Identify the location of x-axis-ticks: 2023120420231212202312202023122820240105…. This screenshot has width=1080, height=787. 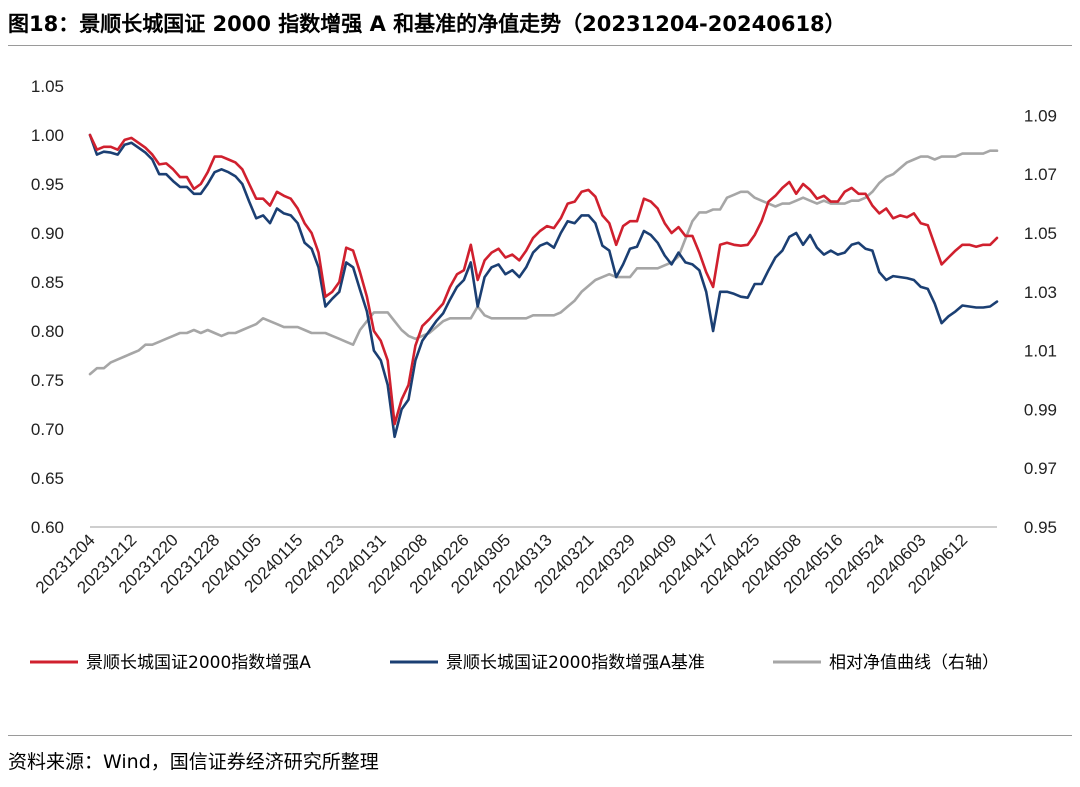
(501, 563).